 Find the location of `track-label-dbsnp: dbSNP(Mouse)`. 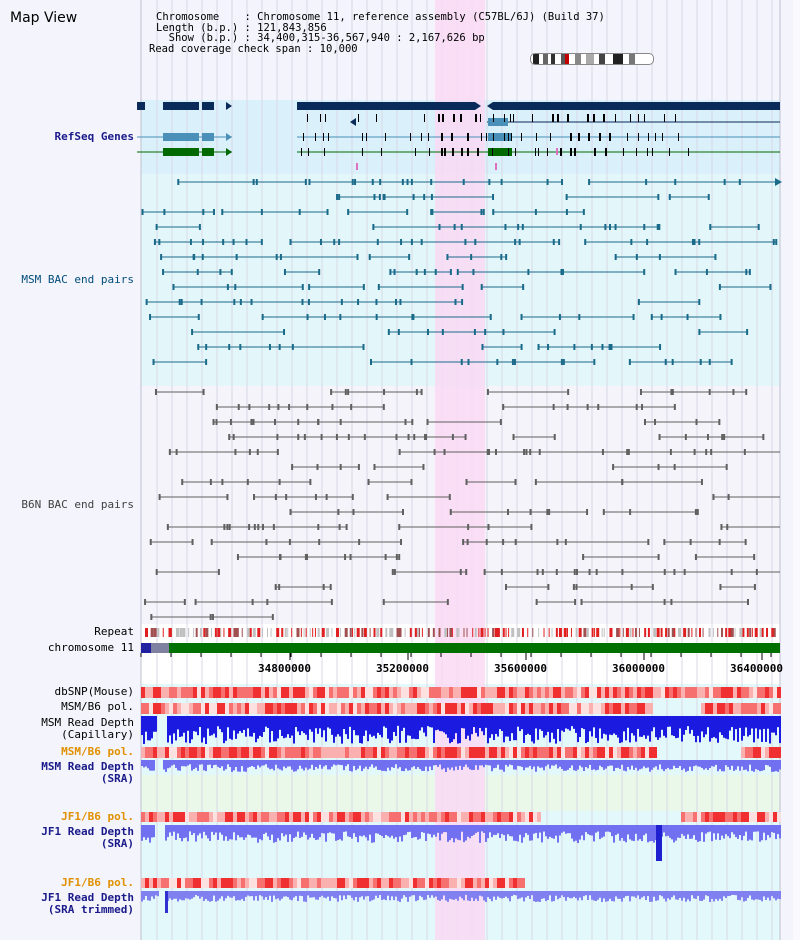

track-label-dbsnp: dbSNP(Mouse) is located at coordinates (94, 691).